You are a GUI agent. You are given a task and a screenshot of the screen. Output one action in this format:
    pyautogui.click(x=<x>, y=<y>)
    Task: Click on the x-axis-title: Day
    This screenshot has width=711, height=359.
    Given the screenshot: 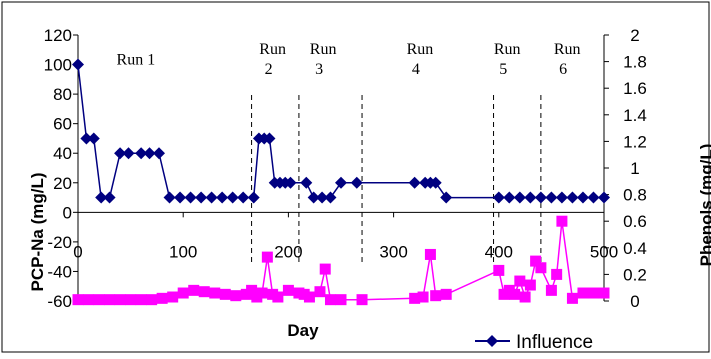 What is the action you would take?
    pyautogui.click(x=303, y=330)
    